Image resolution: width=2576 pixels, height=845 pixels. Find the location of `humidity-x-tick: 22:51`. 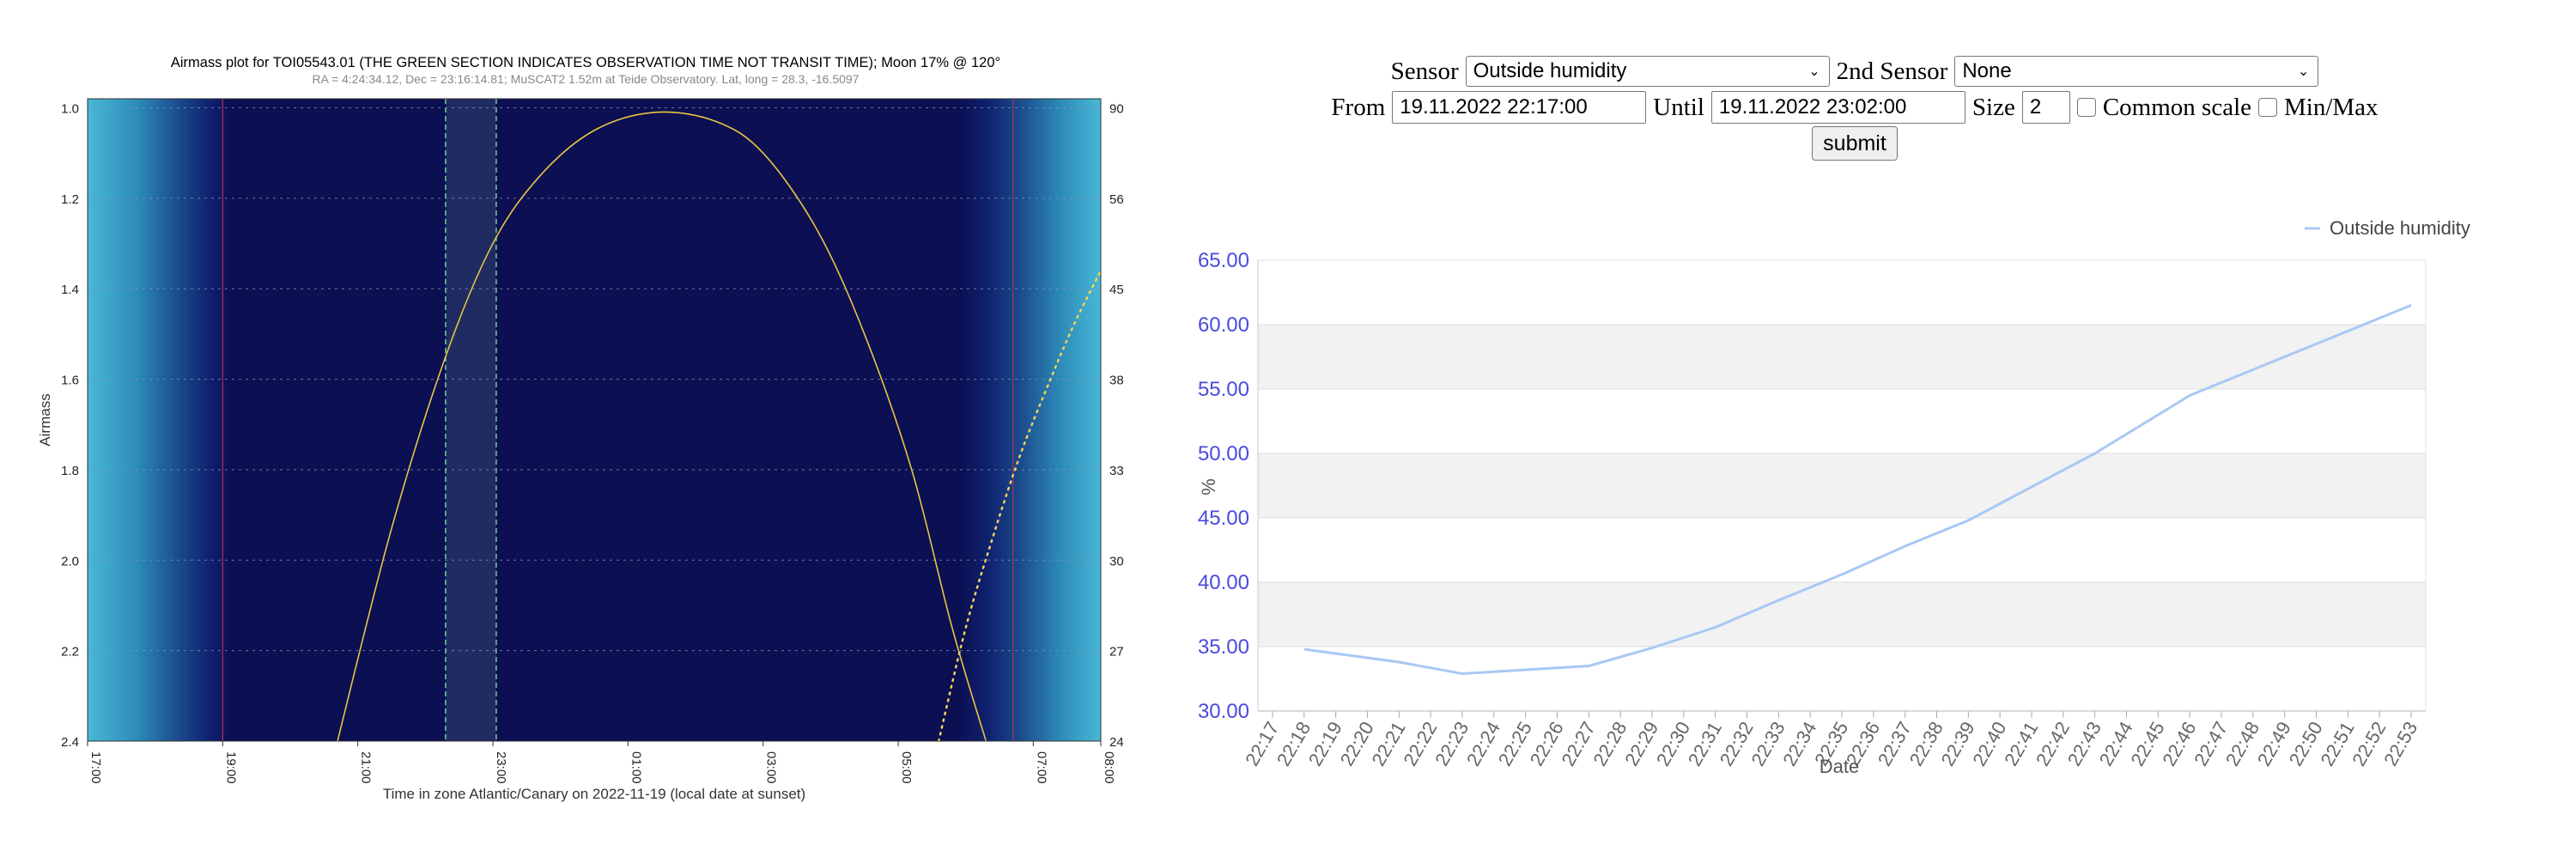

humidity-x-tick: 22:51 is located at coordinates (2337, 743).